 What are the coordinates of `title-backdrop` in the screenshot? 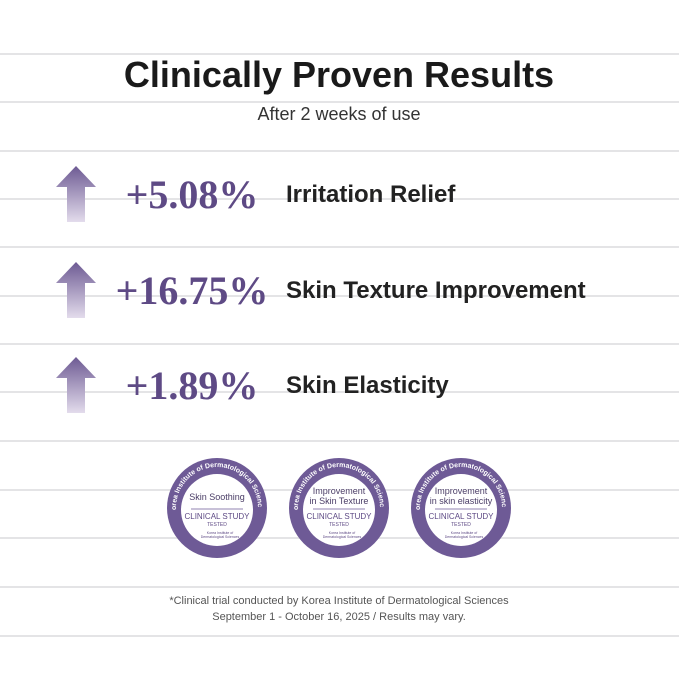 It's located at (339, 78).